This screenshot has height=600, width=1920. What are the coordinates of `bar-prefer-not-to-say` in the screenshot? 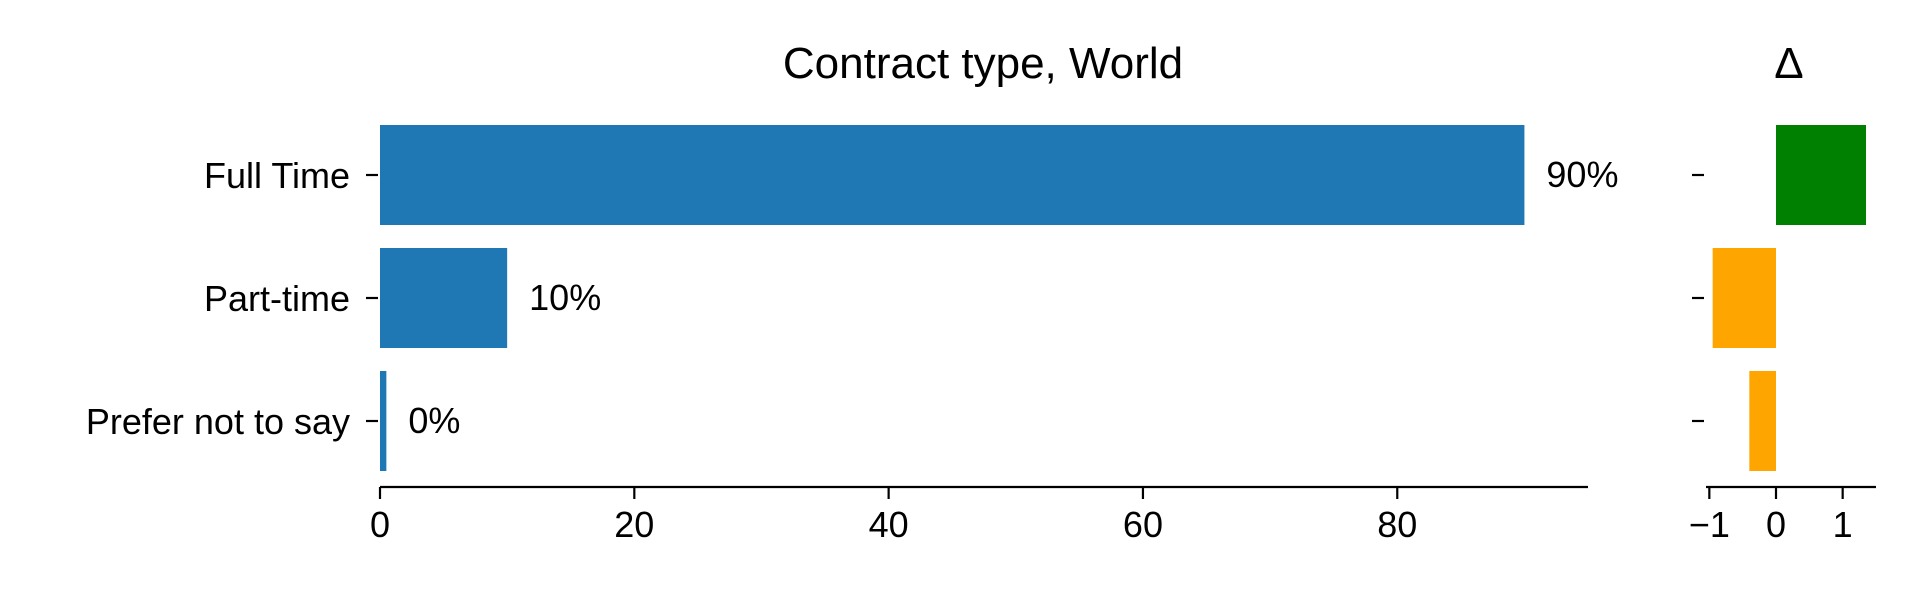 It's located at (383, 421).